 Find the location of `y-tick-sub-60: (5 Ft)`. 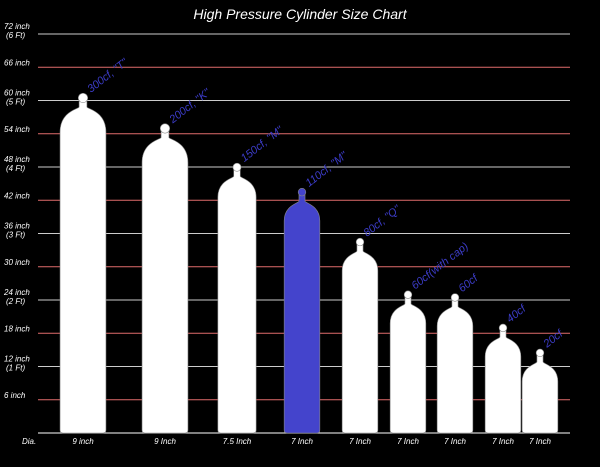

y-tick-sub-60: (5 Ft) is located at coordinates (15, 102).